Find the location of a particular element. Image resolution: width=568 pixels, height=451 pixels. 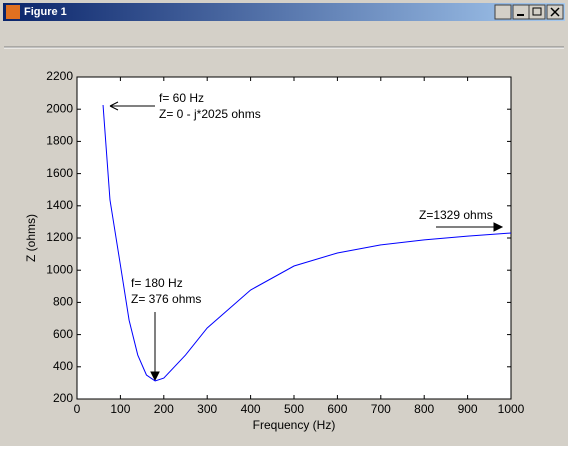

x-tick-label: 100 is located at coordinates (120, 409).